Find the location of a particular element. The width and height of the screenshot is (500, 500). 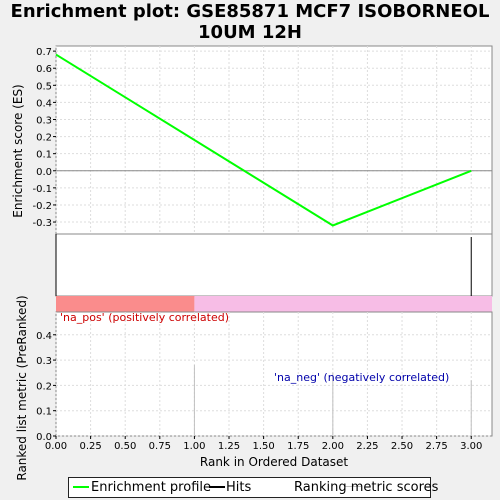

rank-x-tick-label: 1.25 is located at coordinates (229, 446).